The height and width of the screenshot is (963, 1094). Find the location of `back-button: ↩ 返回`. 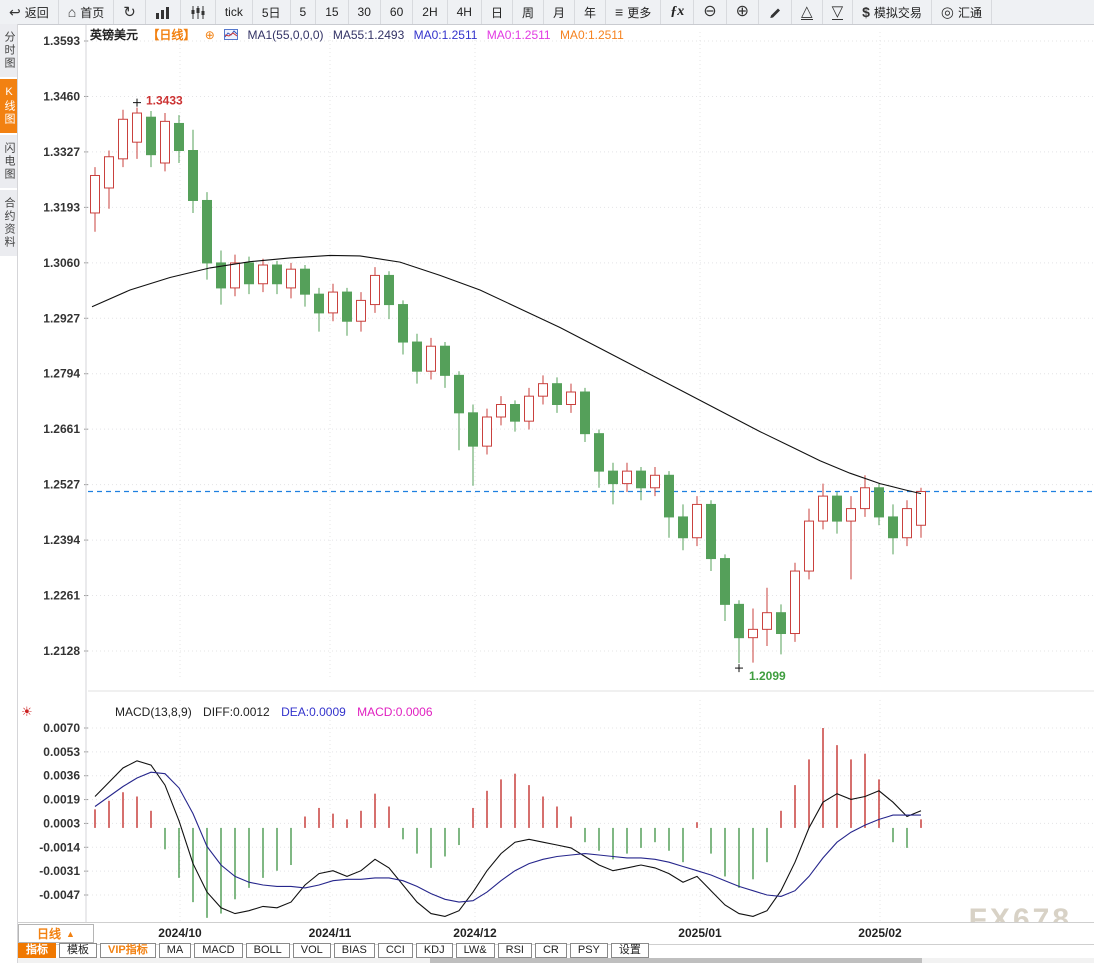

back-button: ↩ 返回 is located at coordinates (29, 12).